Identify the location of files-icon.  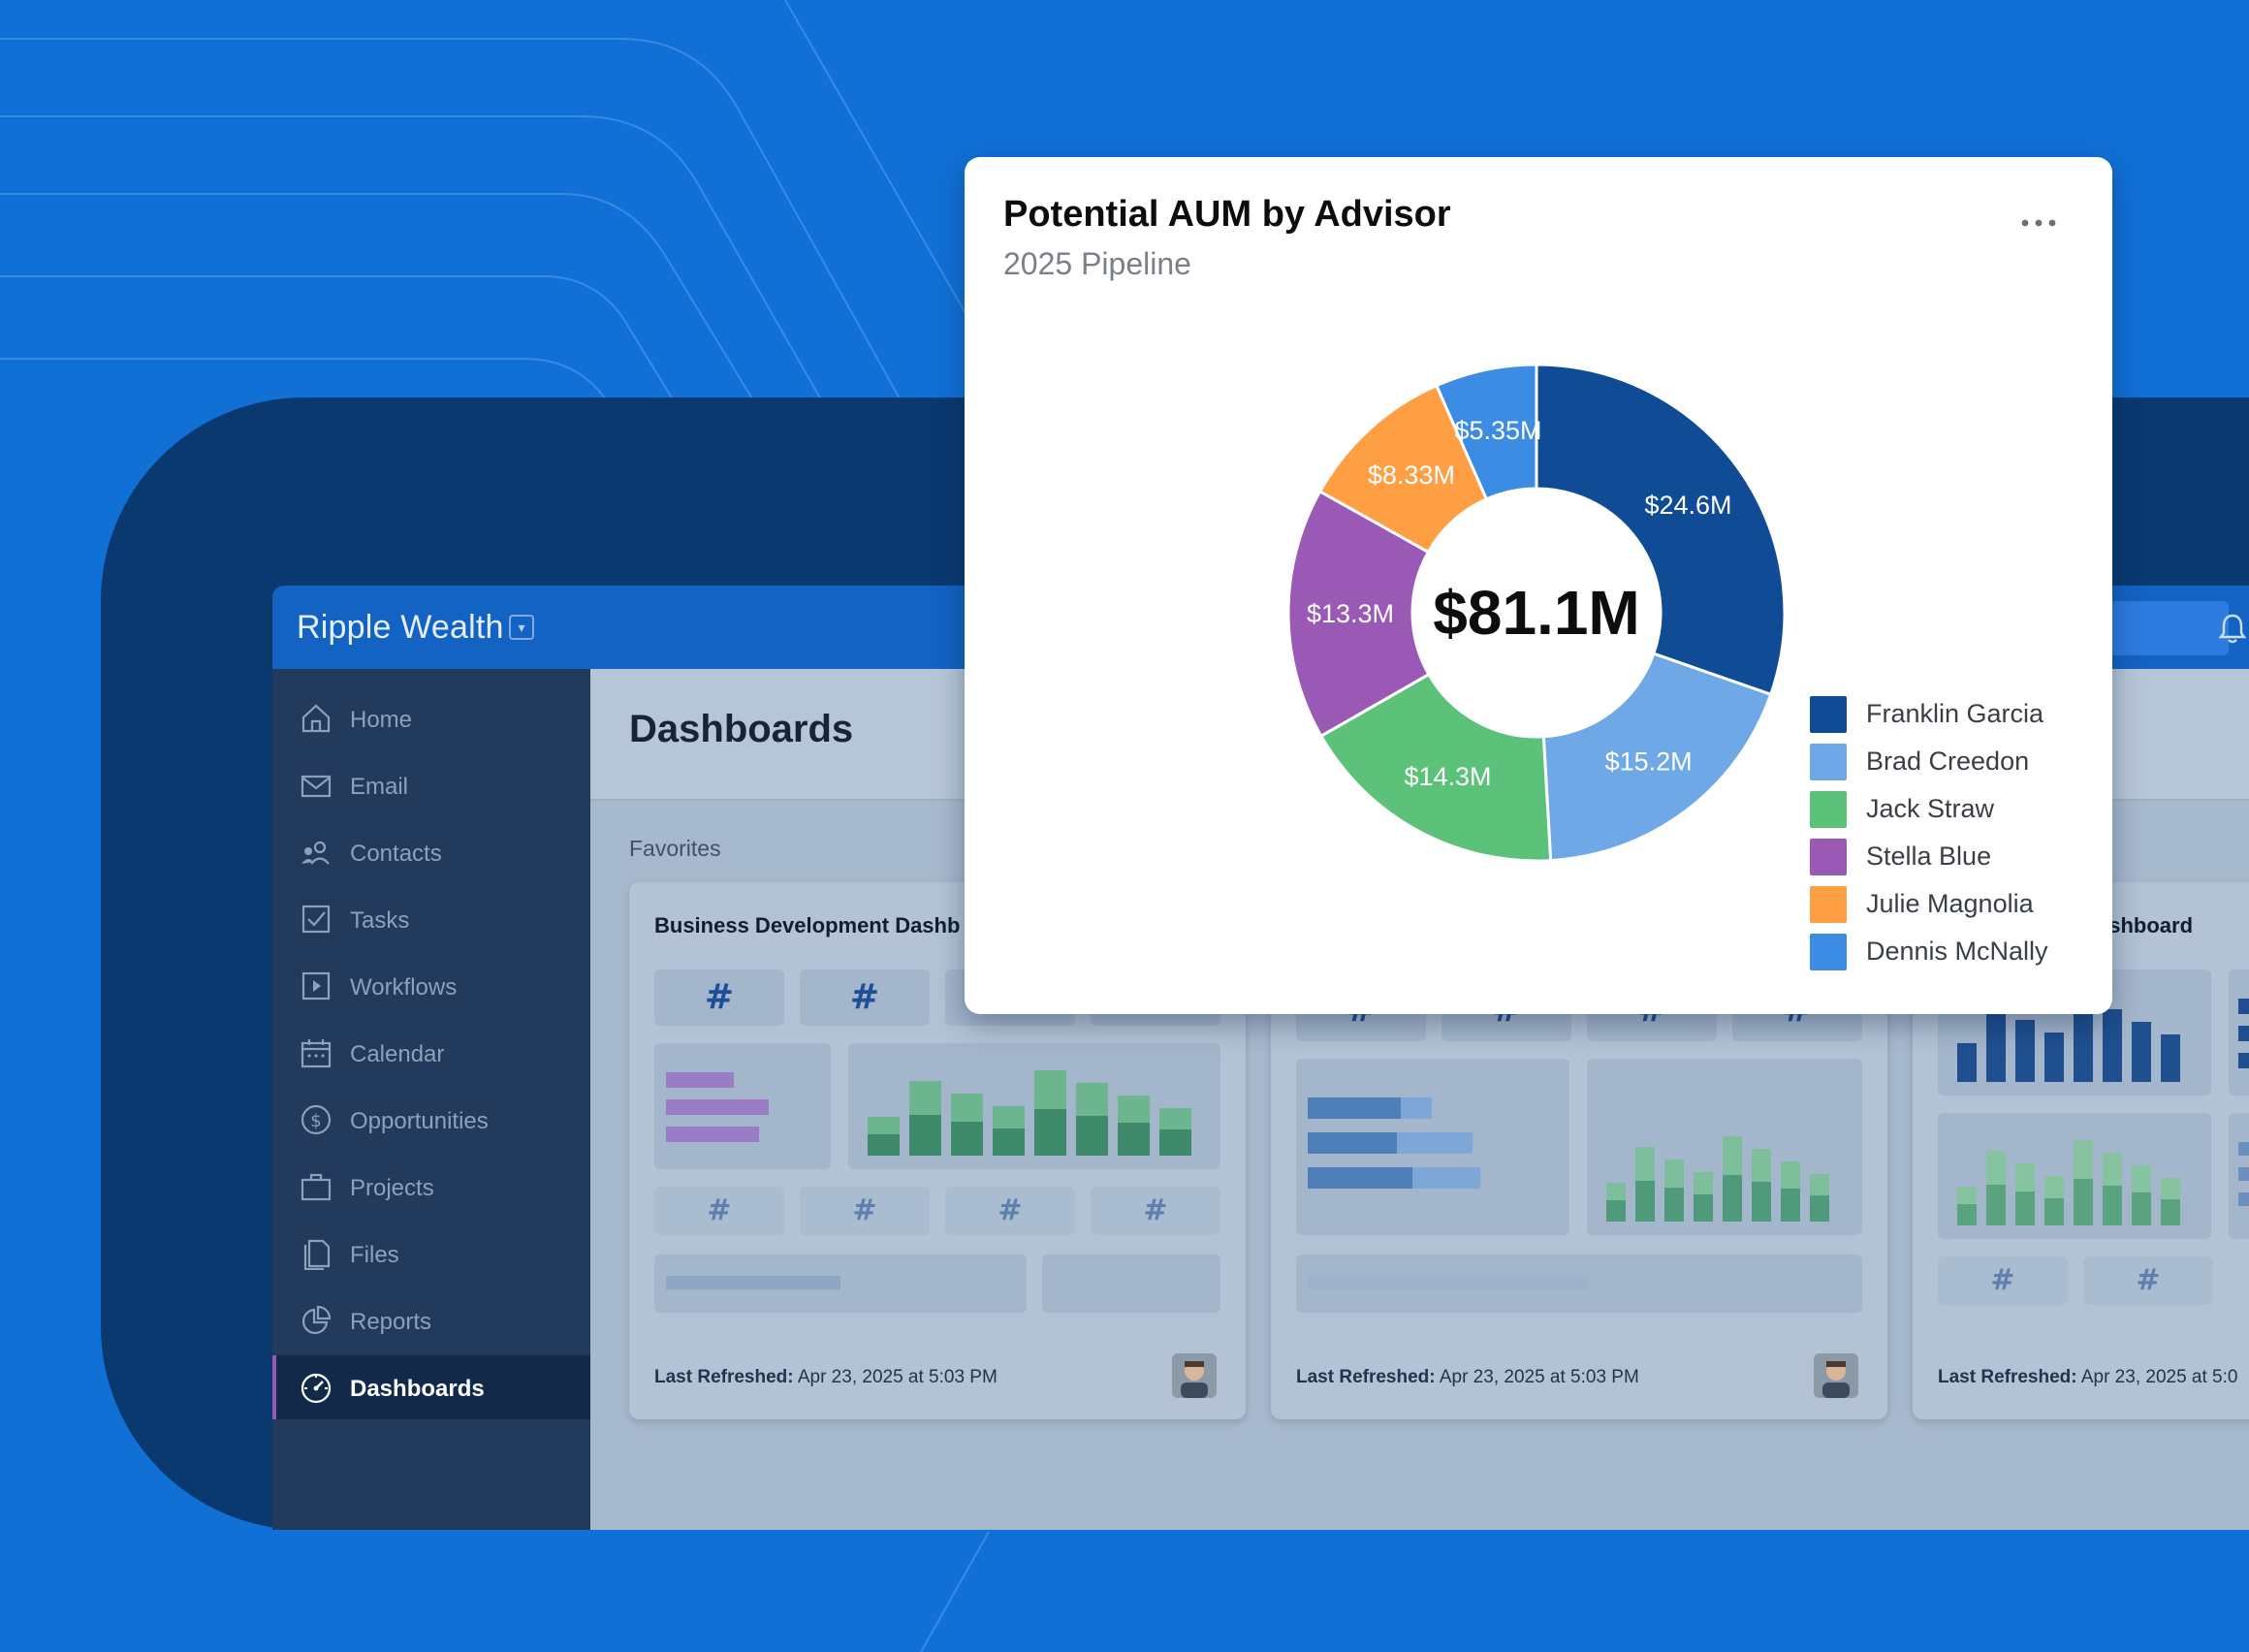
(317, 1255).